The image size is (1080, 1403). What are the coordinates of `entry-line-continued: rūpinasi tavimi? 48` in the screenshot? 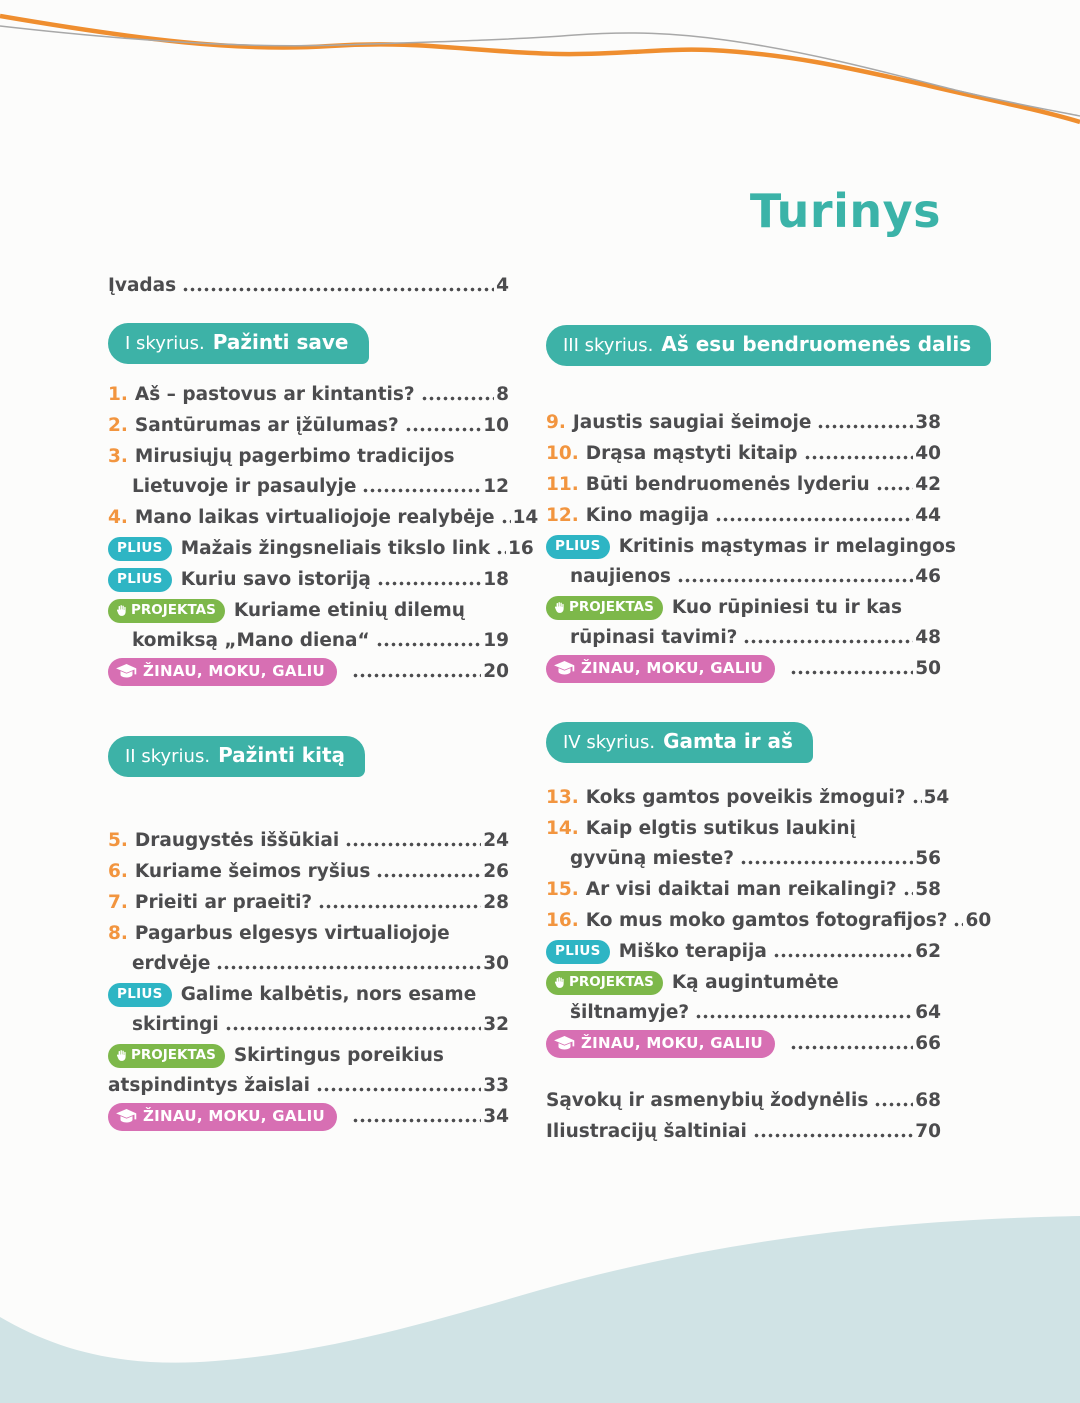 It's located at (743, 638).